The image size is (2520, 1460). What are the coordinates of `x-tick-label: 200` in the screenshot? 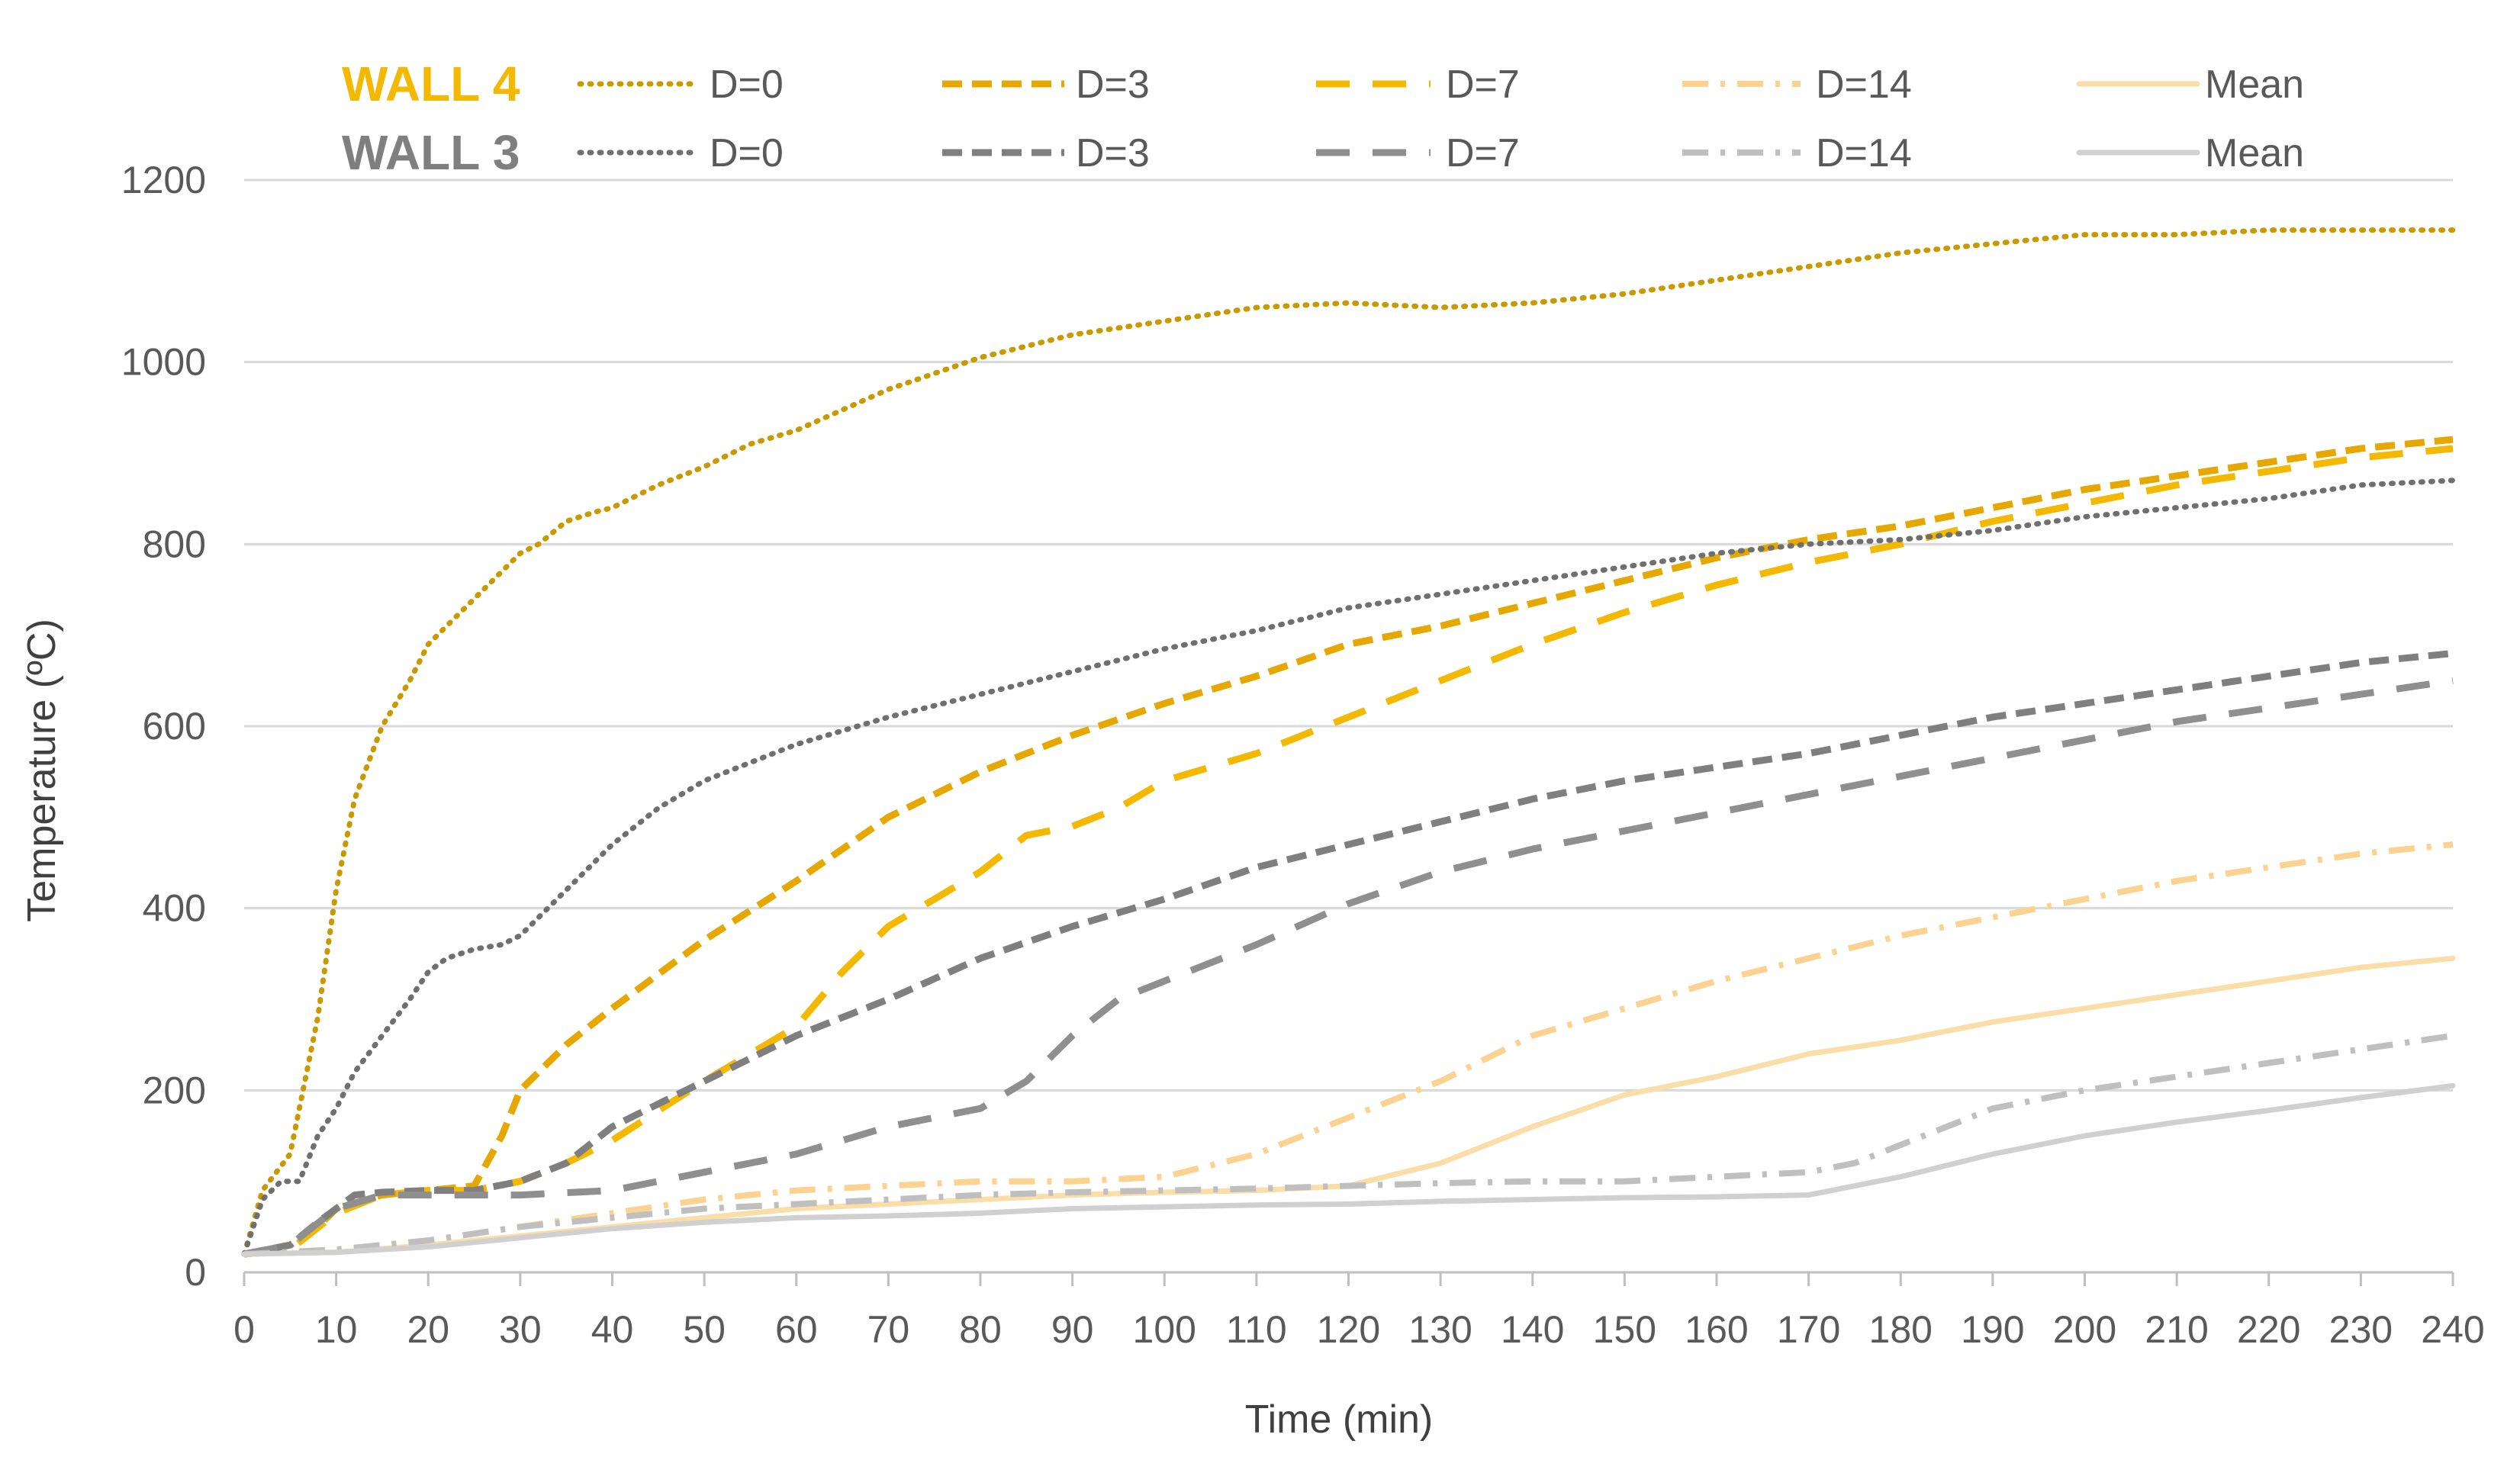 It's located at (2084, 1329).